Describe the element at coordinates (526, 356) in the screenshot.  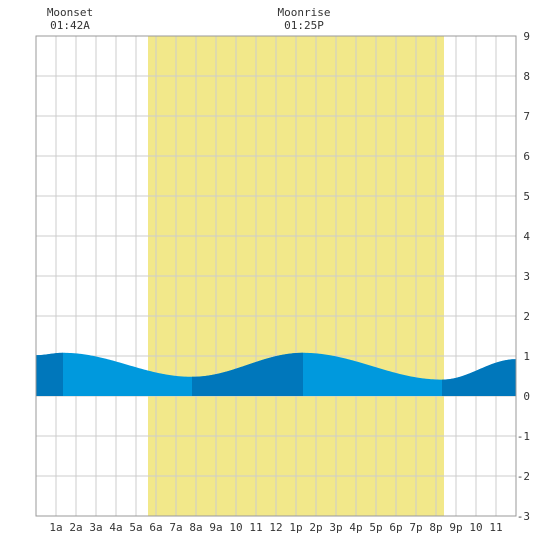
I see `y-tick-label: 1` at that location.